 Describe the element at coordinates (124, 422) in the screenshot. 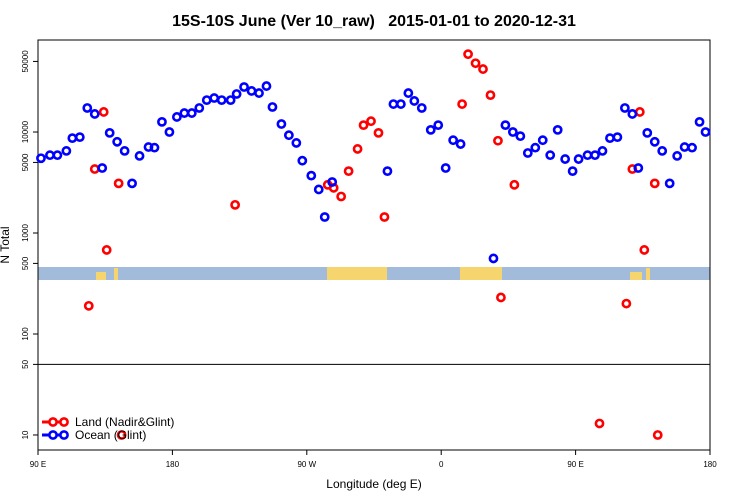

I see `legend-label: Land (Nadir&Glint)` at that location.